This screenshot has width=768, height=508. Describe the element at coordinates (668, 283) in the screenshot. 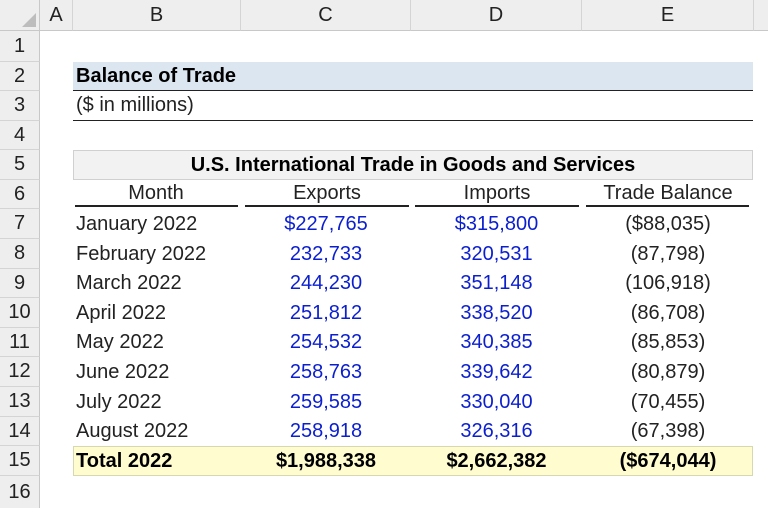

I see `balance-cell: (106,918)` at that location.